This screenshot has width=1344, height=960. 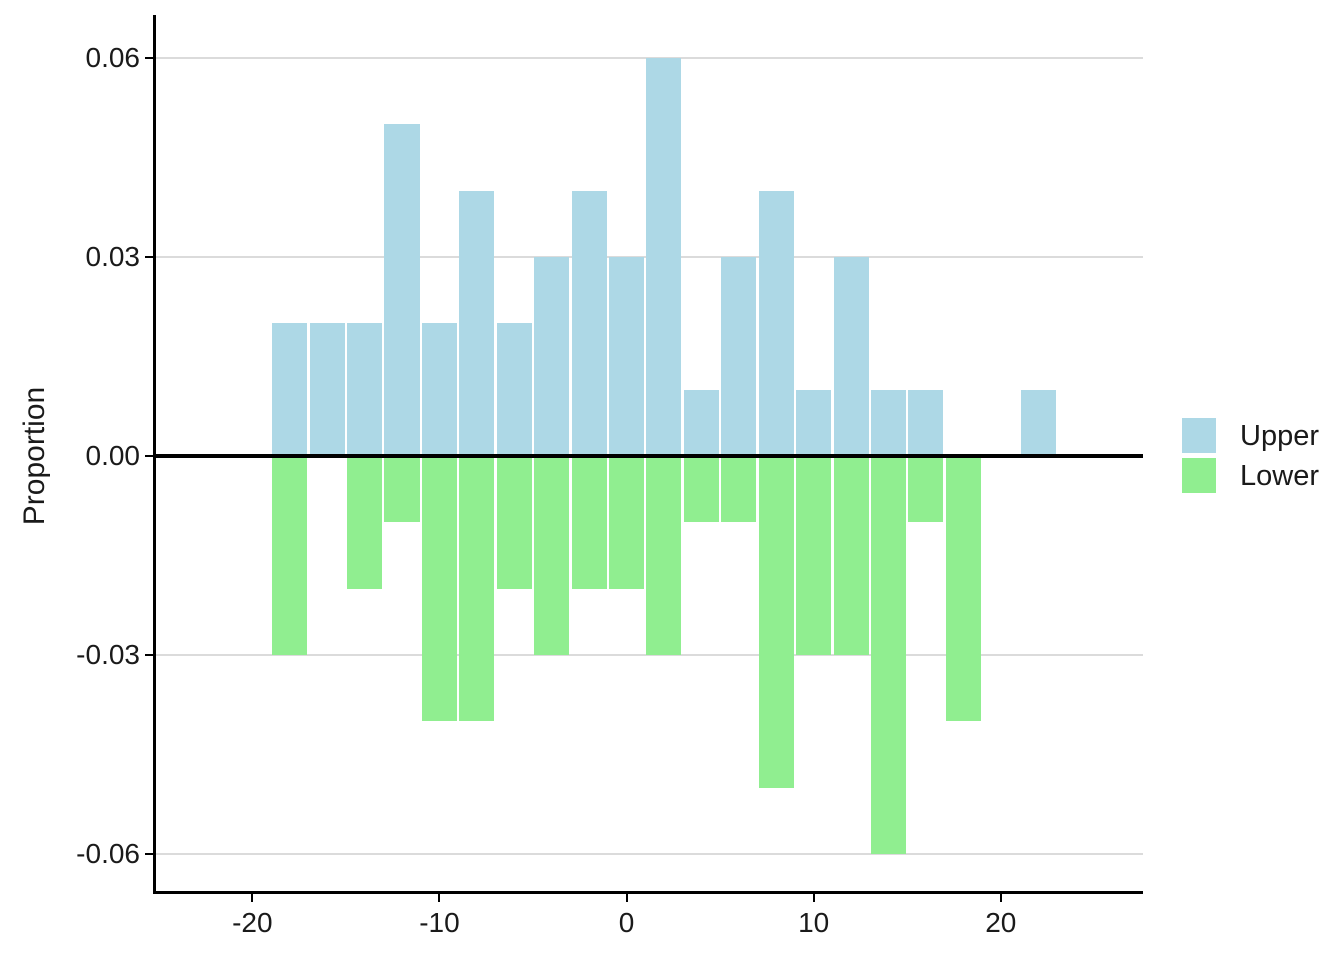 I want to click on bar-lower-bin--10, so click(x=439, y=588).